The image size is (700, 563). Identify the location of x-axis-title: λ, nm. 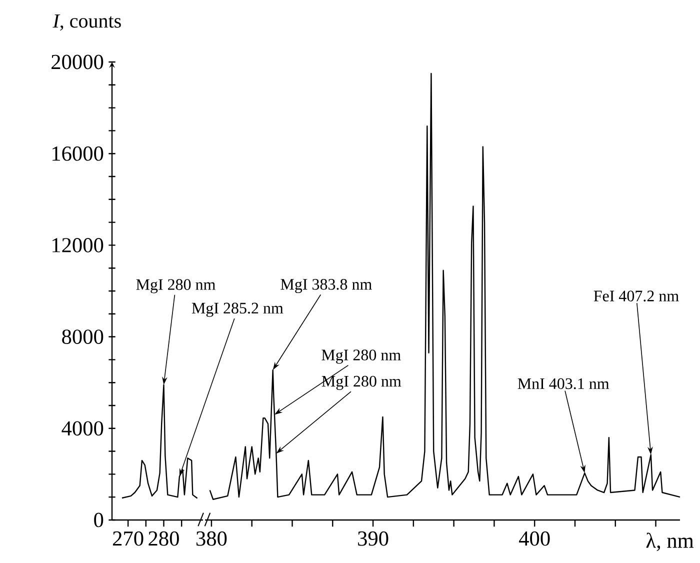
(670, 541).